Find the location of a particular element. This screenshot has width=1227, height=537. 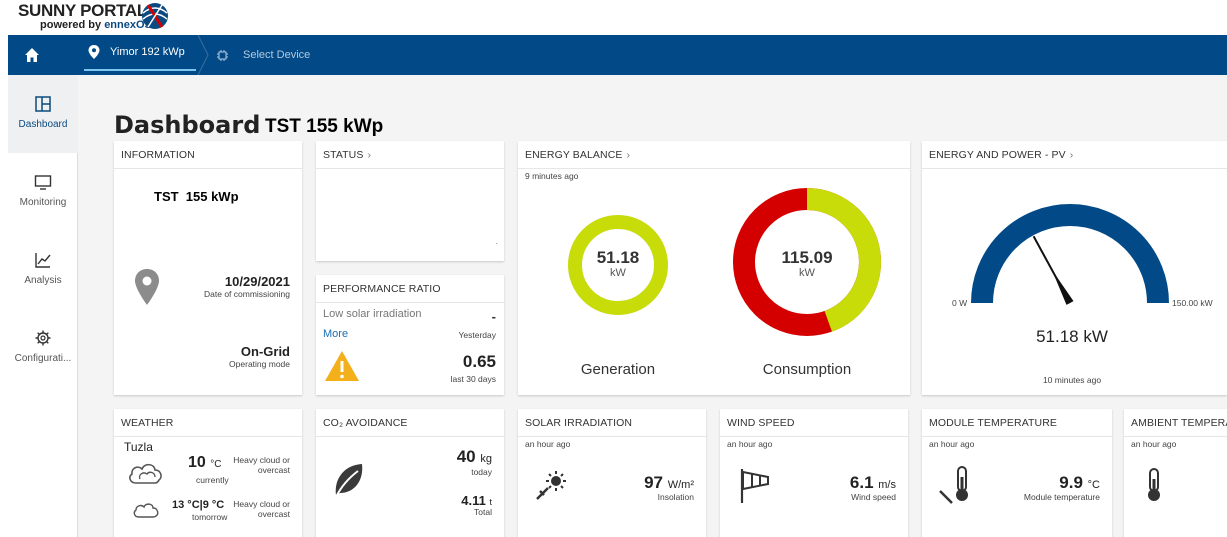

sidebar-item-monitoring: Monitoring is located at coordinates (43, 192).